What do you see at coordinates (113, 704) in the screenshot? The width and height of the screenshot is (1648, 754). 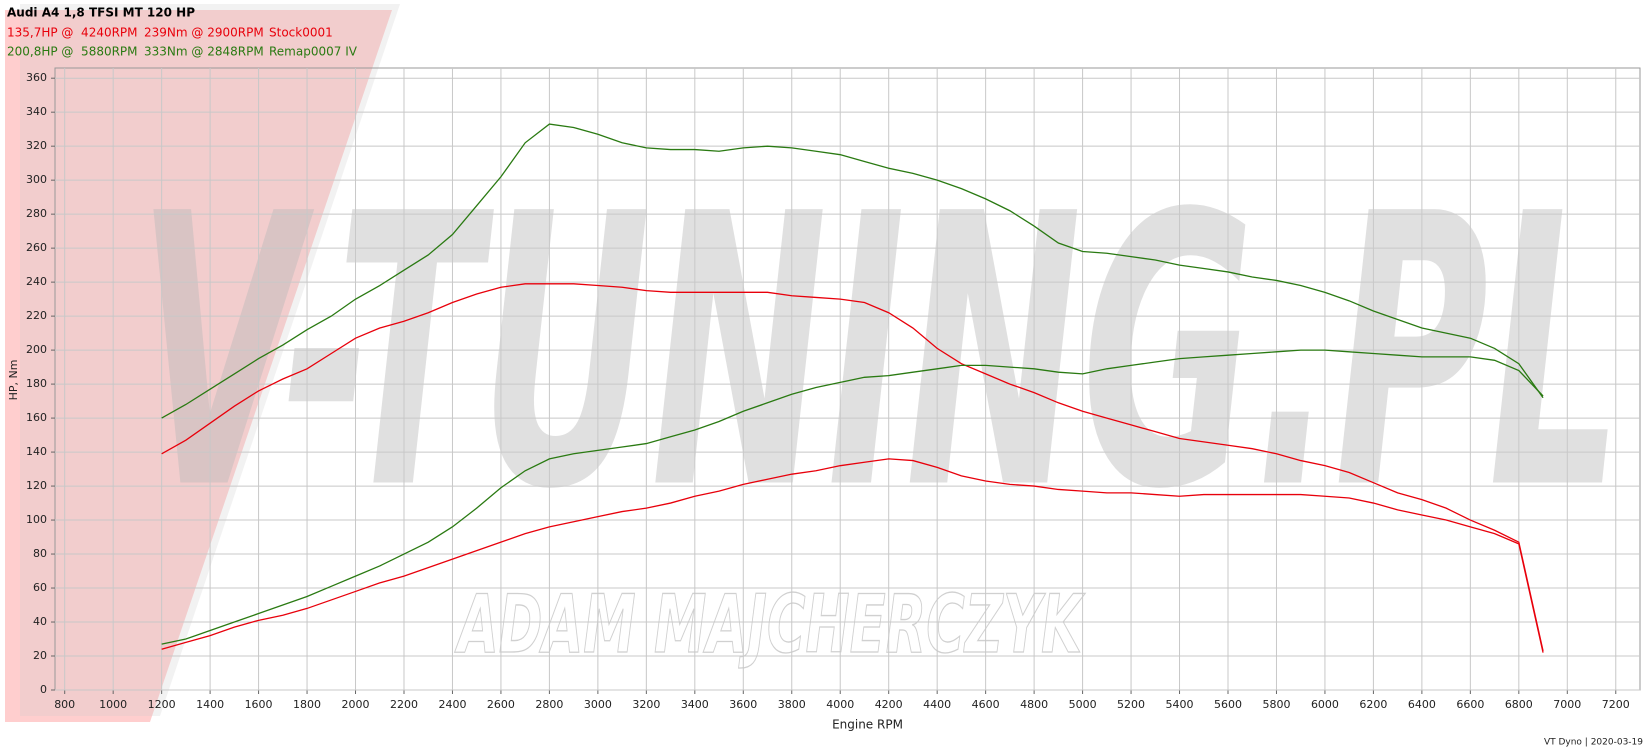 I see `x-tick-label: 1000` at bounding box center [113, 704].